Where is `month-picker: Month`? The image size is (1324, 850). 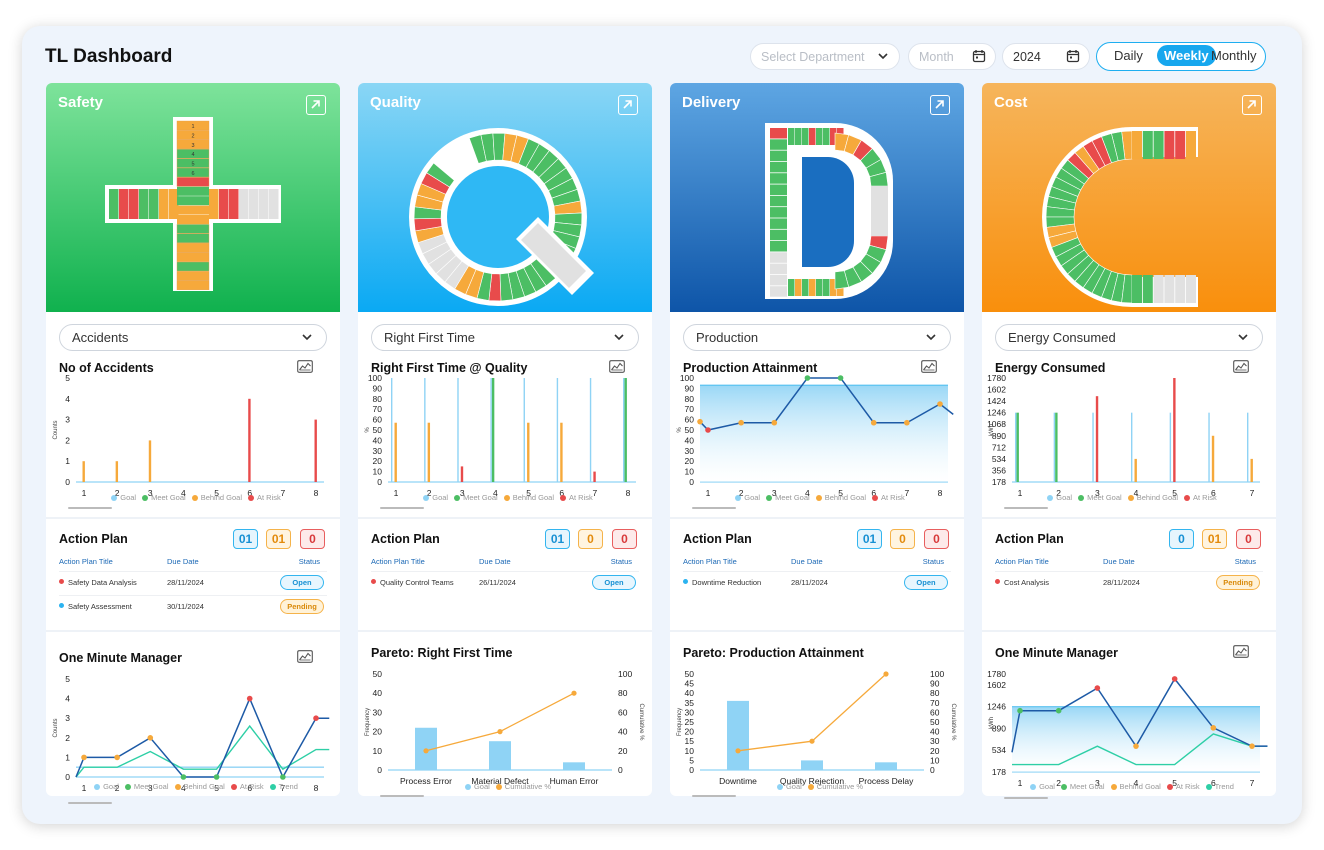
month-picker: Month is located at coordinates (952, 56).